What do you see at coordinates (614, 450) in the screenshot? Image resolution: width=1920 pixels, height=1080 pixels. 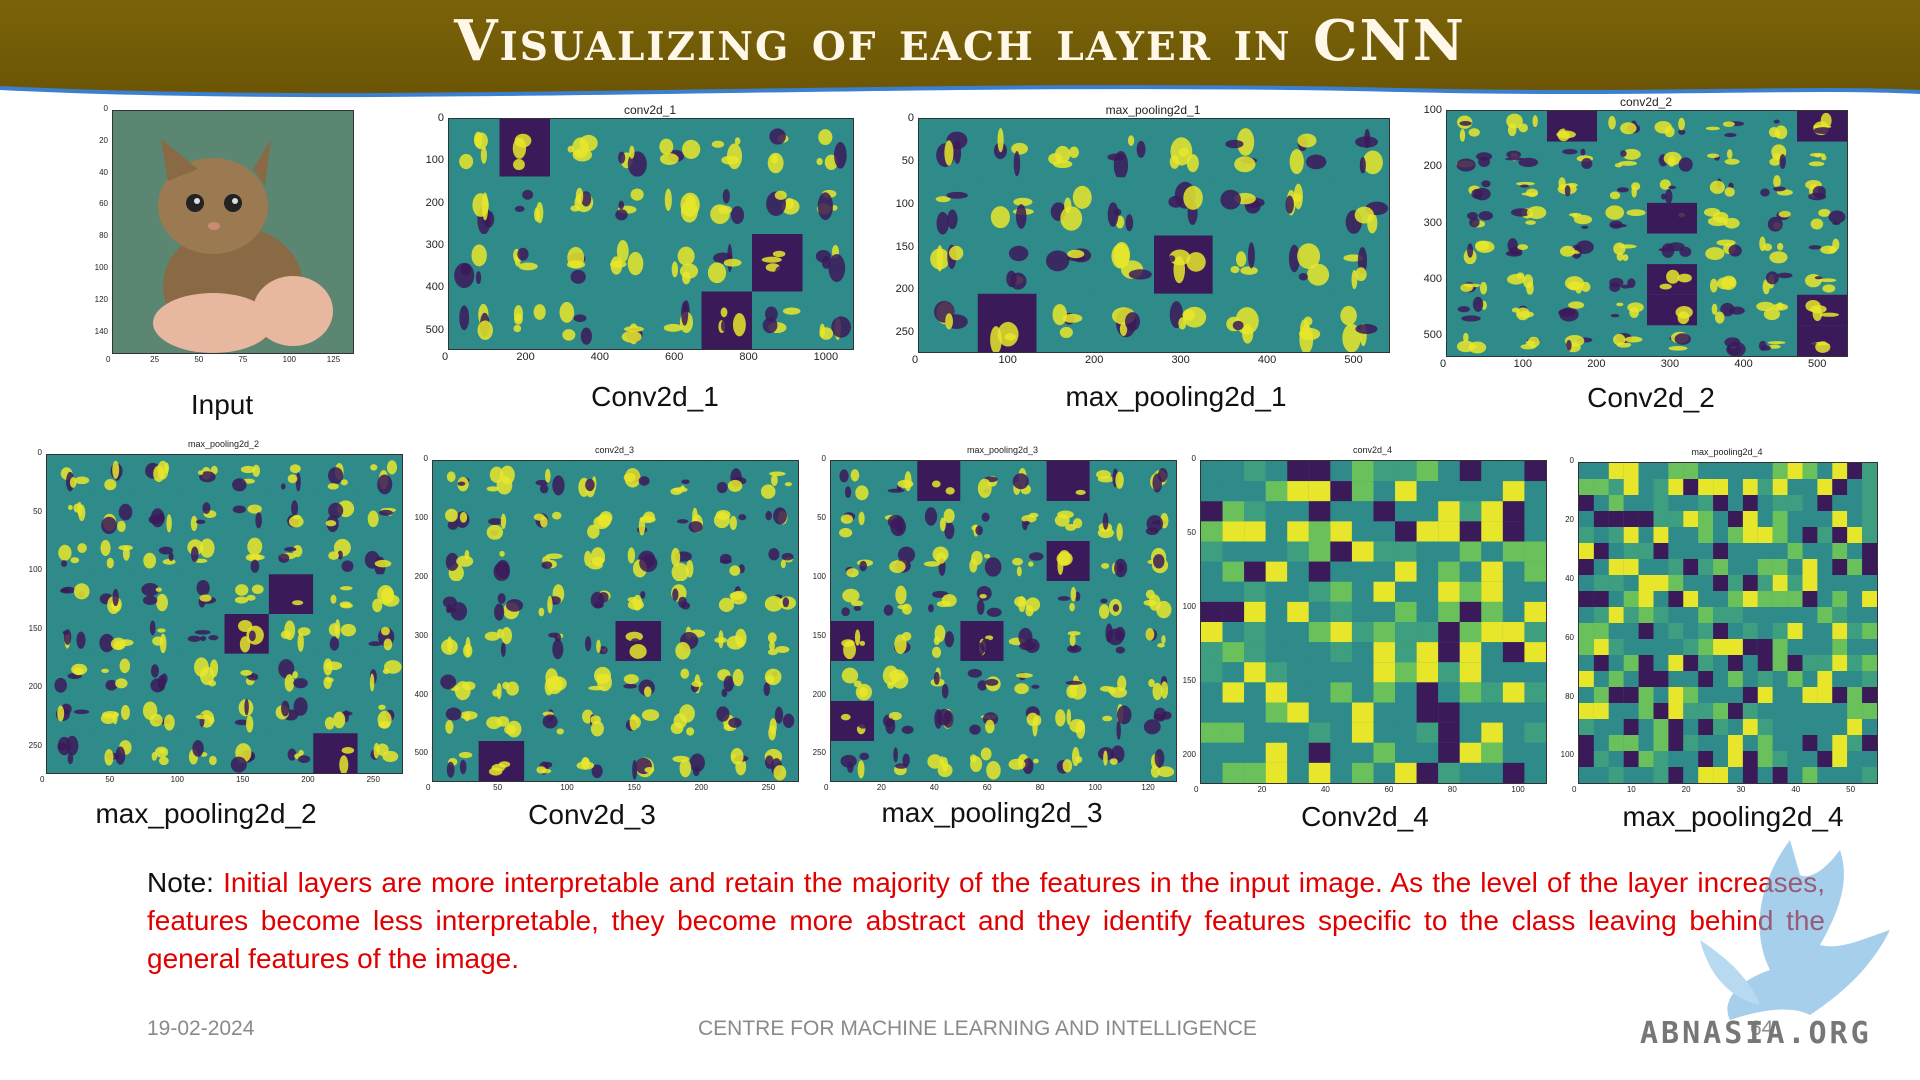 I see `plot-title: conv2d_3` at bounding box center [614, 450].